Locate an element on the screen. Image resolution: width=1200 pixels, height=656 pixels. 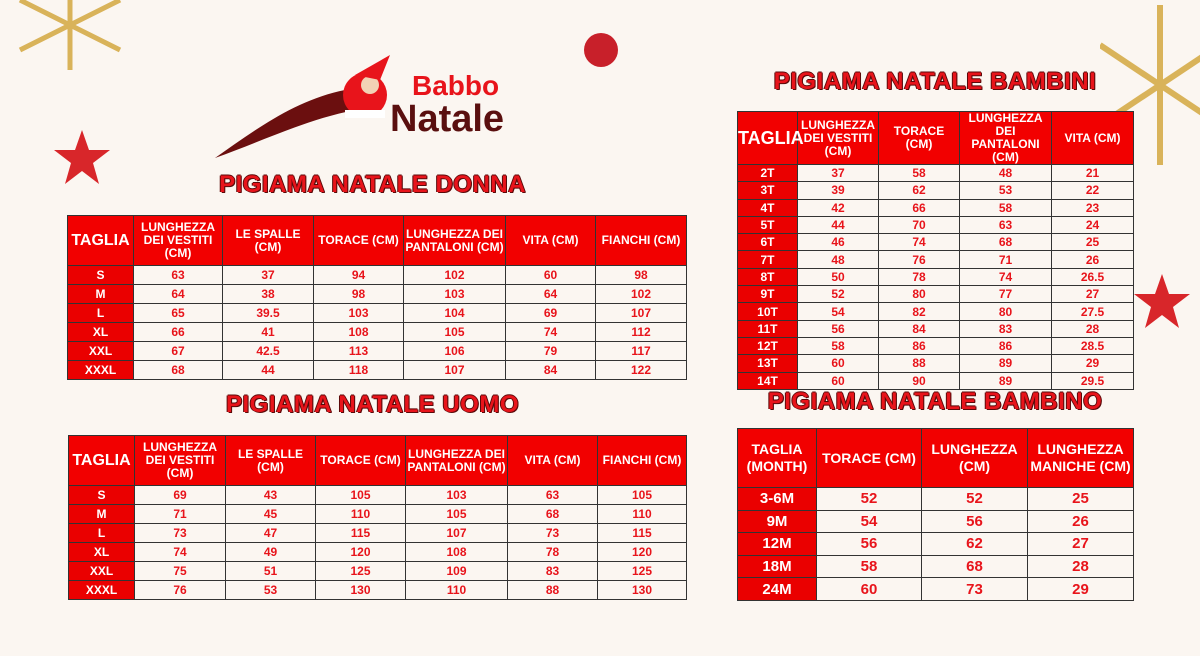
size-cell: 8T is located at coordinates (767, 277).